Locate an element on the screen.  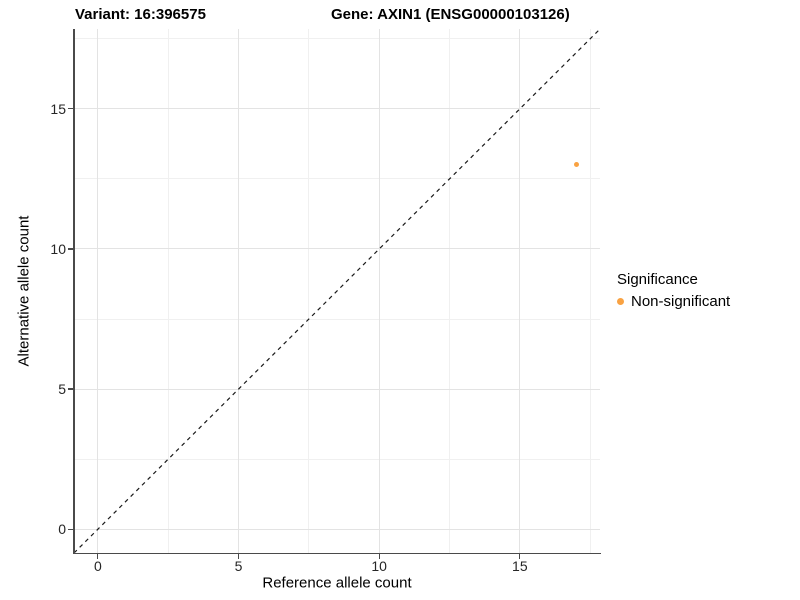
y-tick-label: 5 is located at coordinates (62, 389).